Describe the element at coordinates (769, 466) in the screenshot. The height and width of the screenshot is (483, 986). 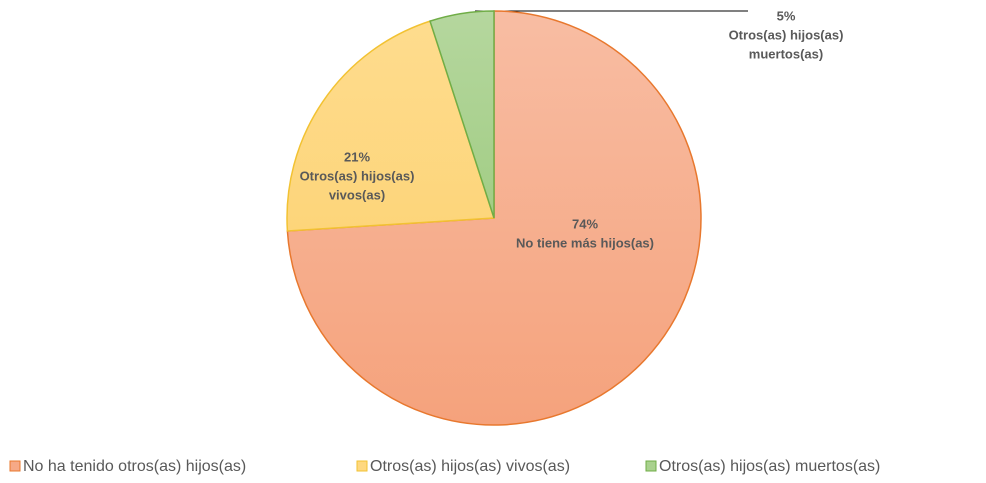
I see `legend-label: Otros(as) hijos(as) muertos(as)` at that location.